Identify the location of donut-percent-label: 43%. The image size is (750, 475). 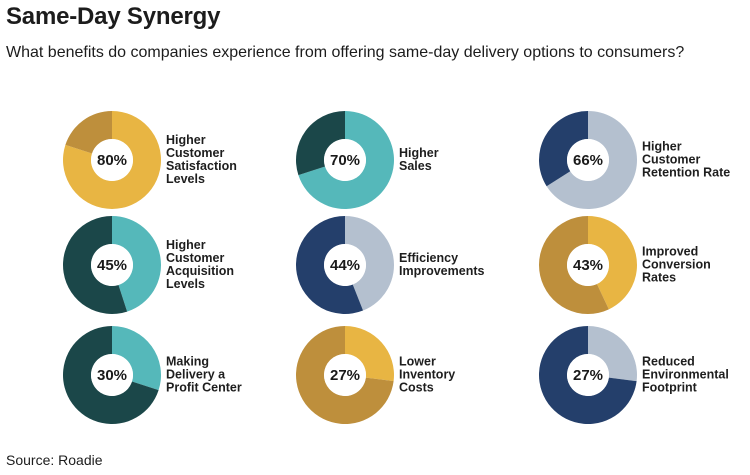
(588, 265).